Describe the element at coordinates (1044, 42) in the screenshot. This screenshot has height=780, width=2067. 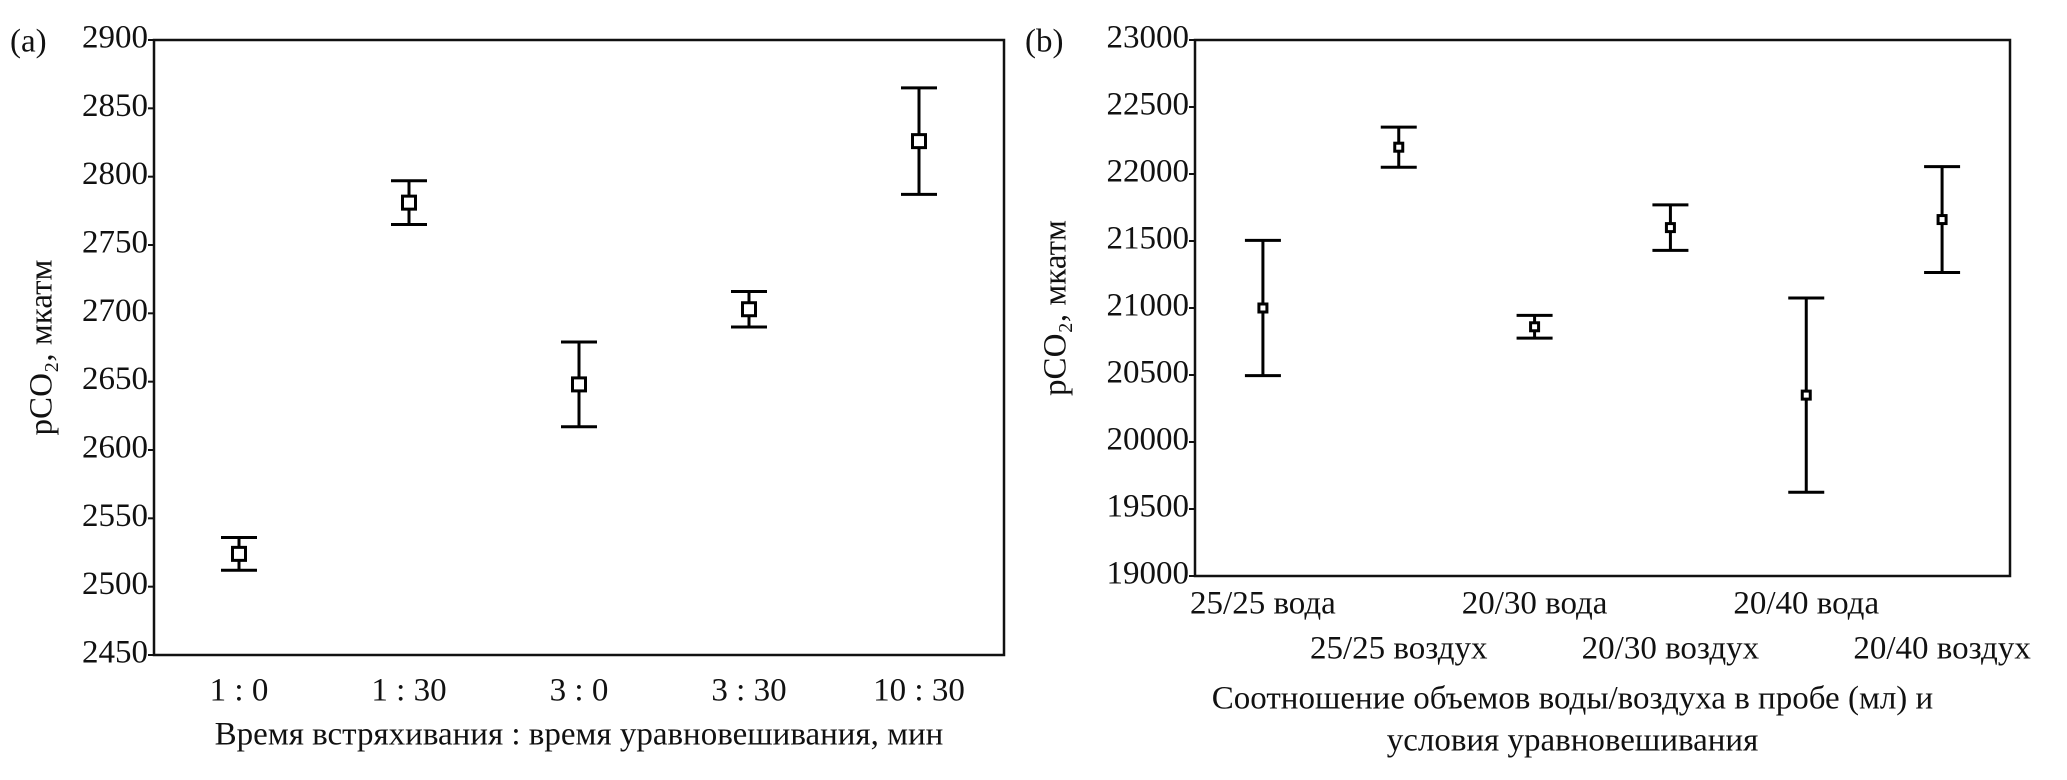
I see `panel-label: (b)` at that location.